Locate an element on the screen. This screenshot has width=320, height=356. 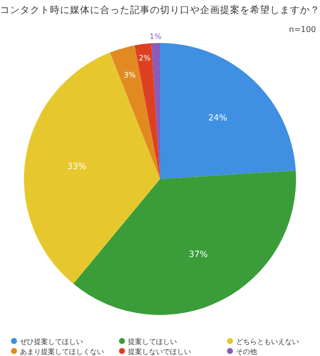
data-label: 24% is located at coordinates (218, 119).